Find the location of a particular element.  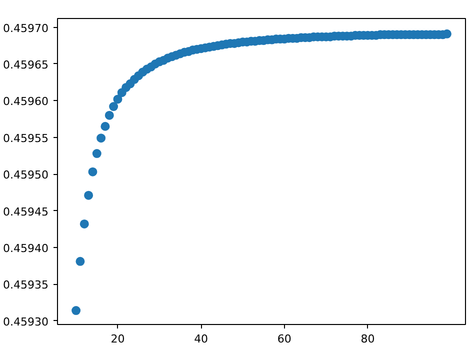

y-tick-label: 0.45935 is located at coordinates (26, 285).